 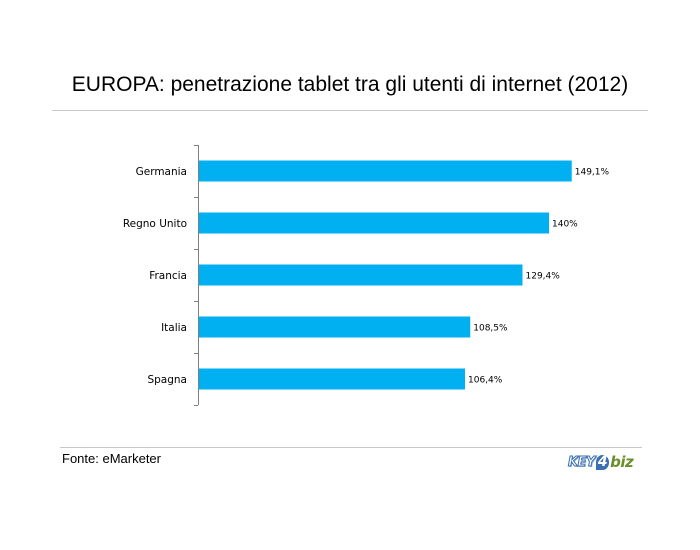 I want to click on category-label: Spagna, so click(x=167, y=380).